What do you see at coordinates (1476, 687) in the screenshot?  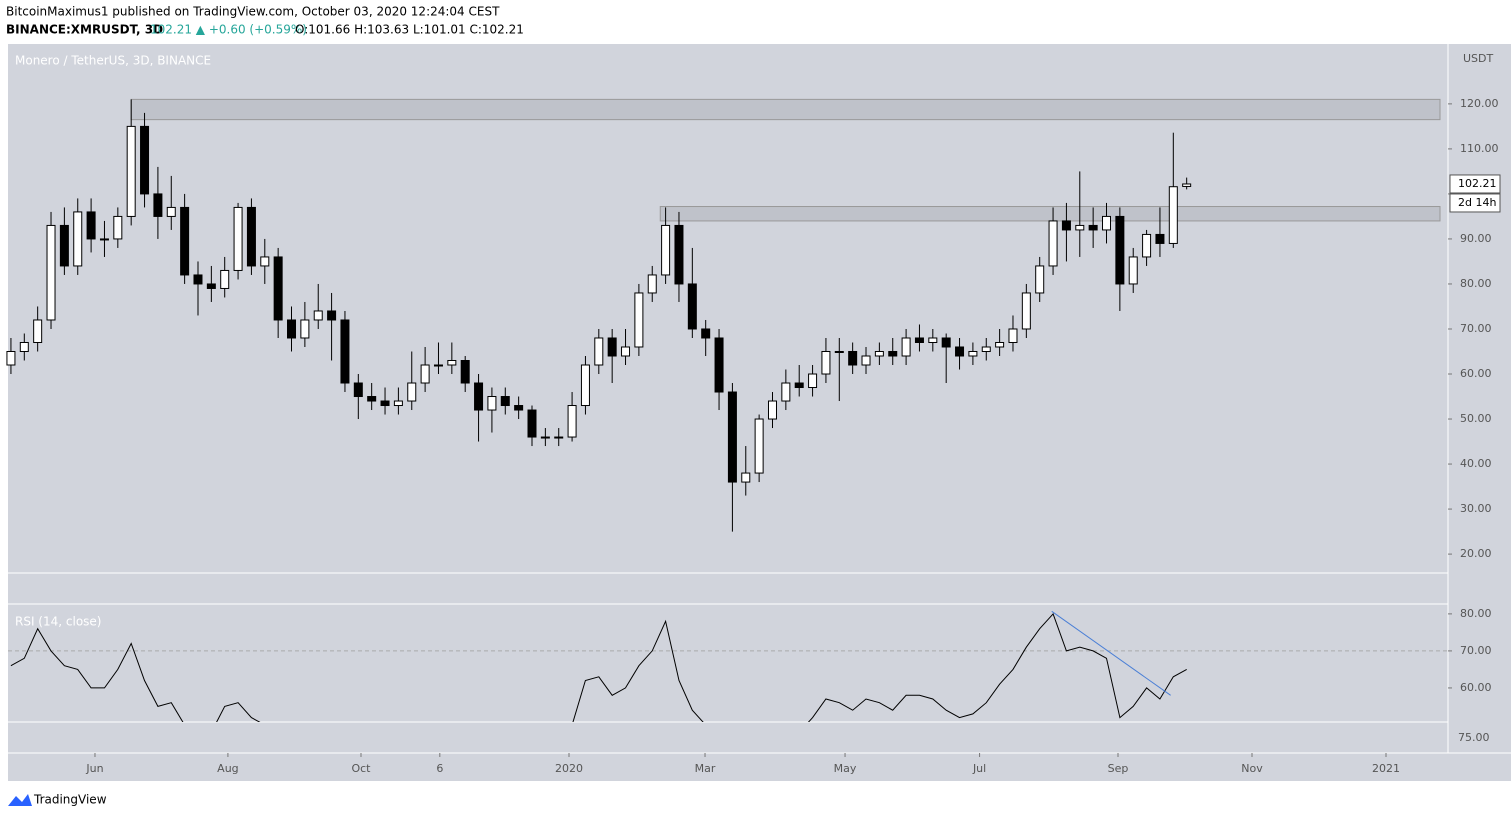 I see `rsi-tick-label: 60.00` at bounding box center [1476, 687].